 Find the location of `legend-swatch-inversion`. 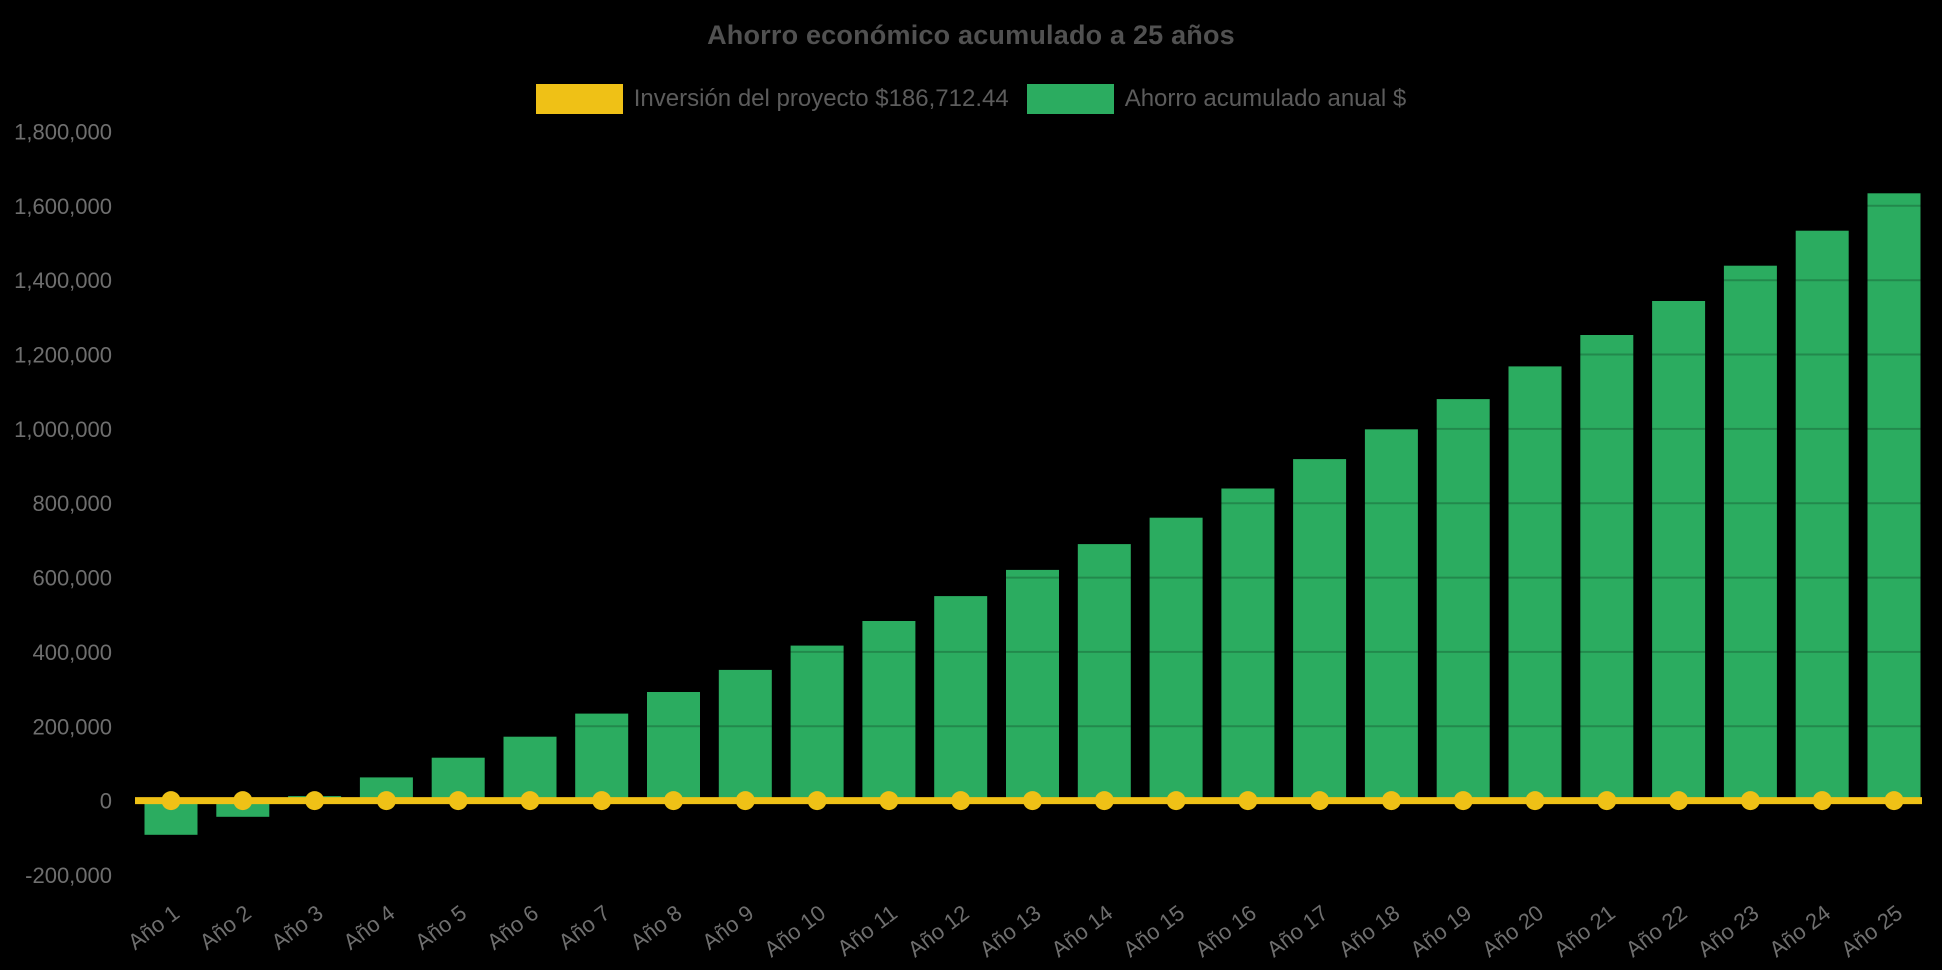

legend-swatch-inversion is located at coordinates (579, 99).